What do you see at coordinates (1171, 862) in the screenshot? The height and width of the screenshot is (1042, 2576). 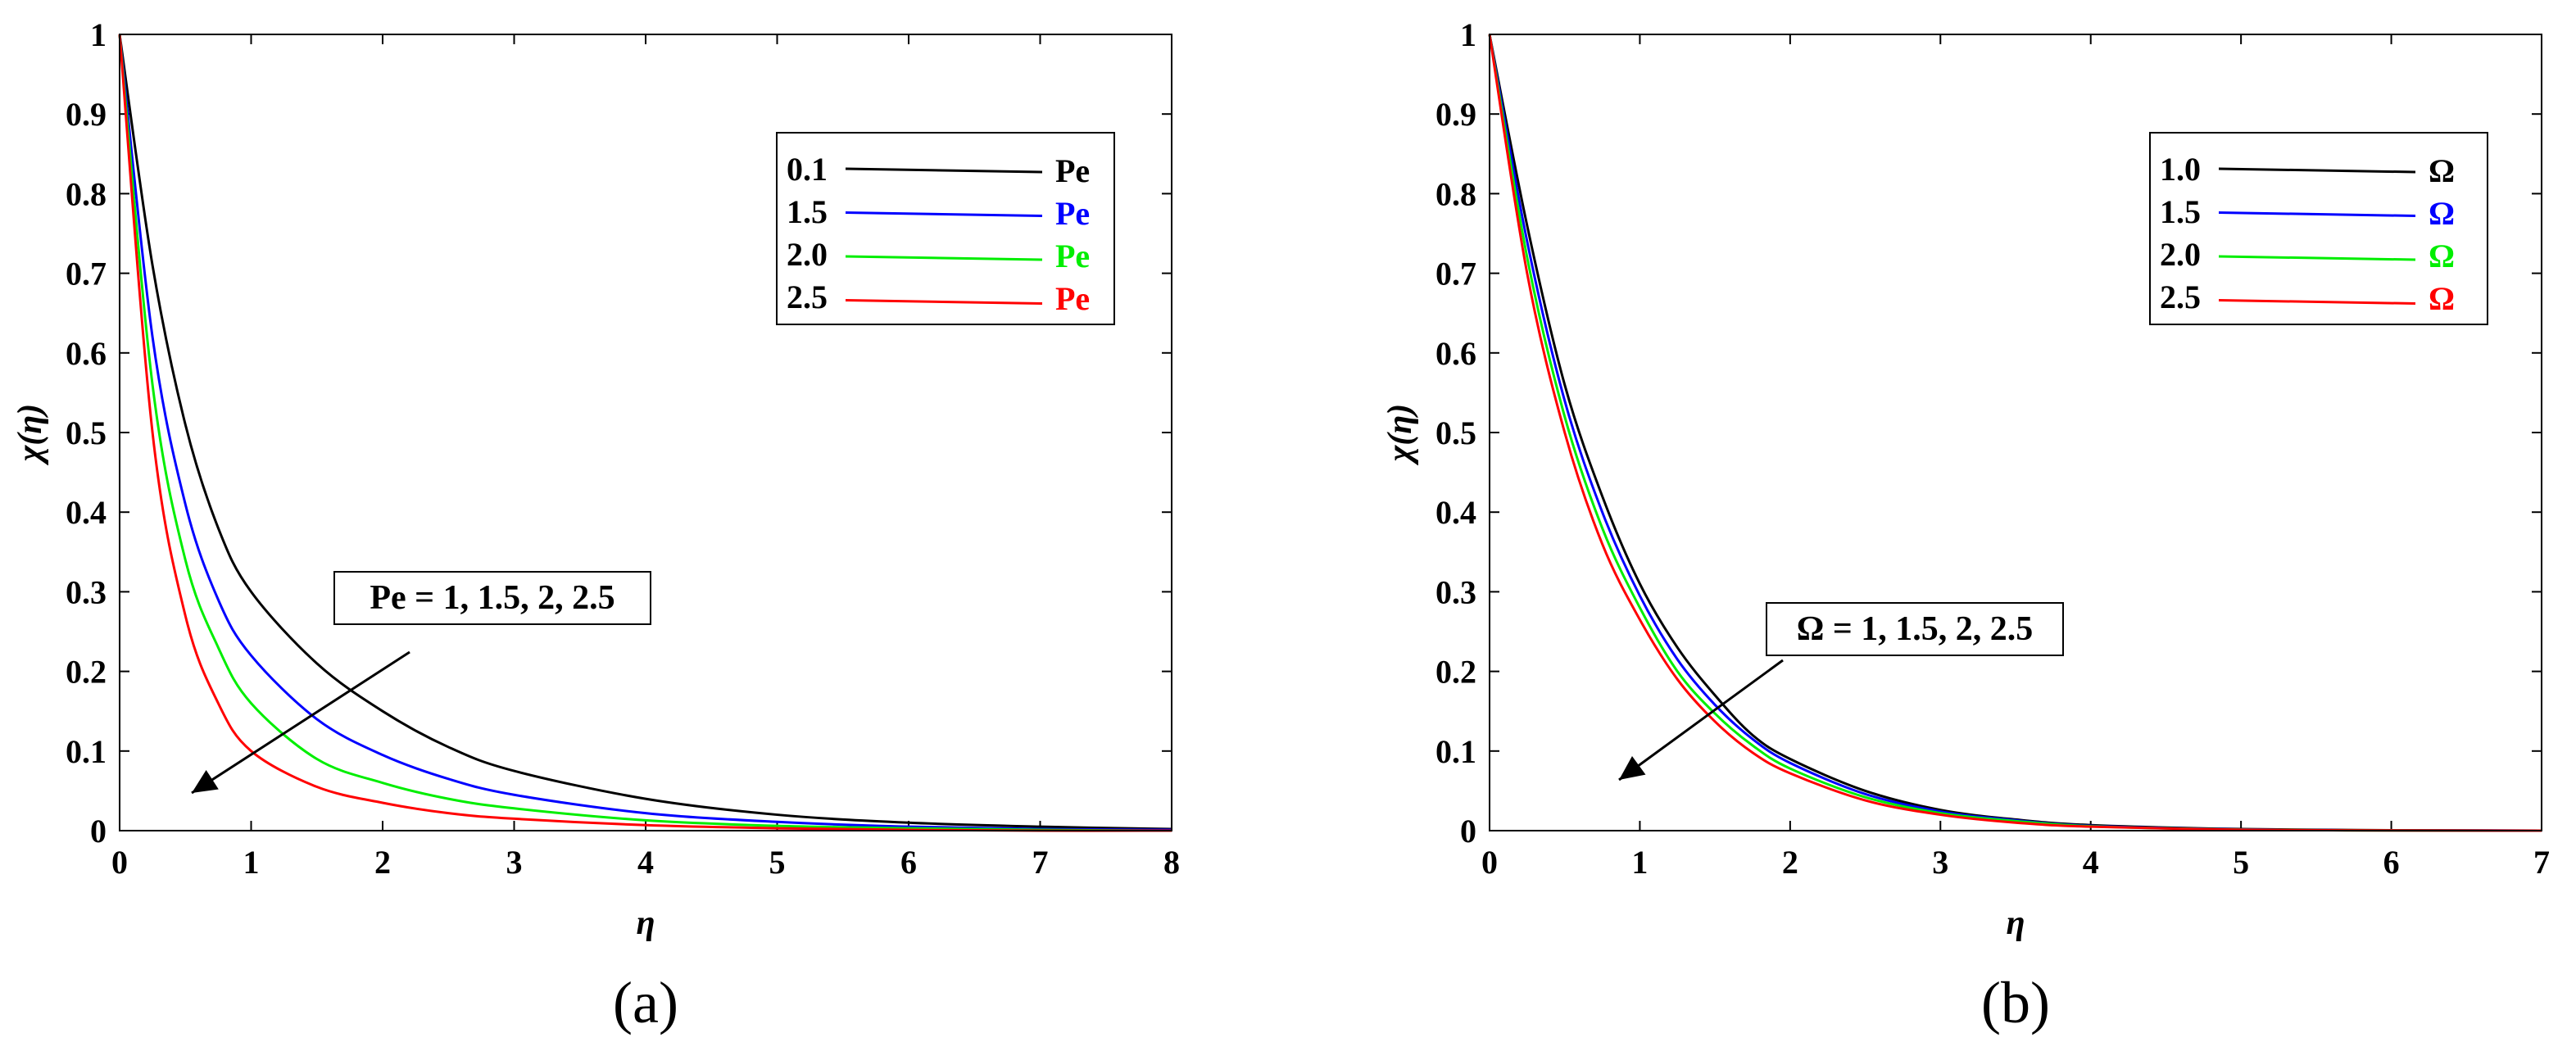 I see `x-tick-label: 8` at bounding box center [1171, 862].